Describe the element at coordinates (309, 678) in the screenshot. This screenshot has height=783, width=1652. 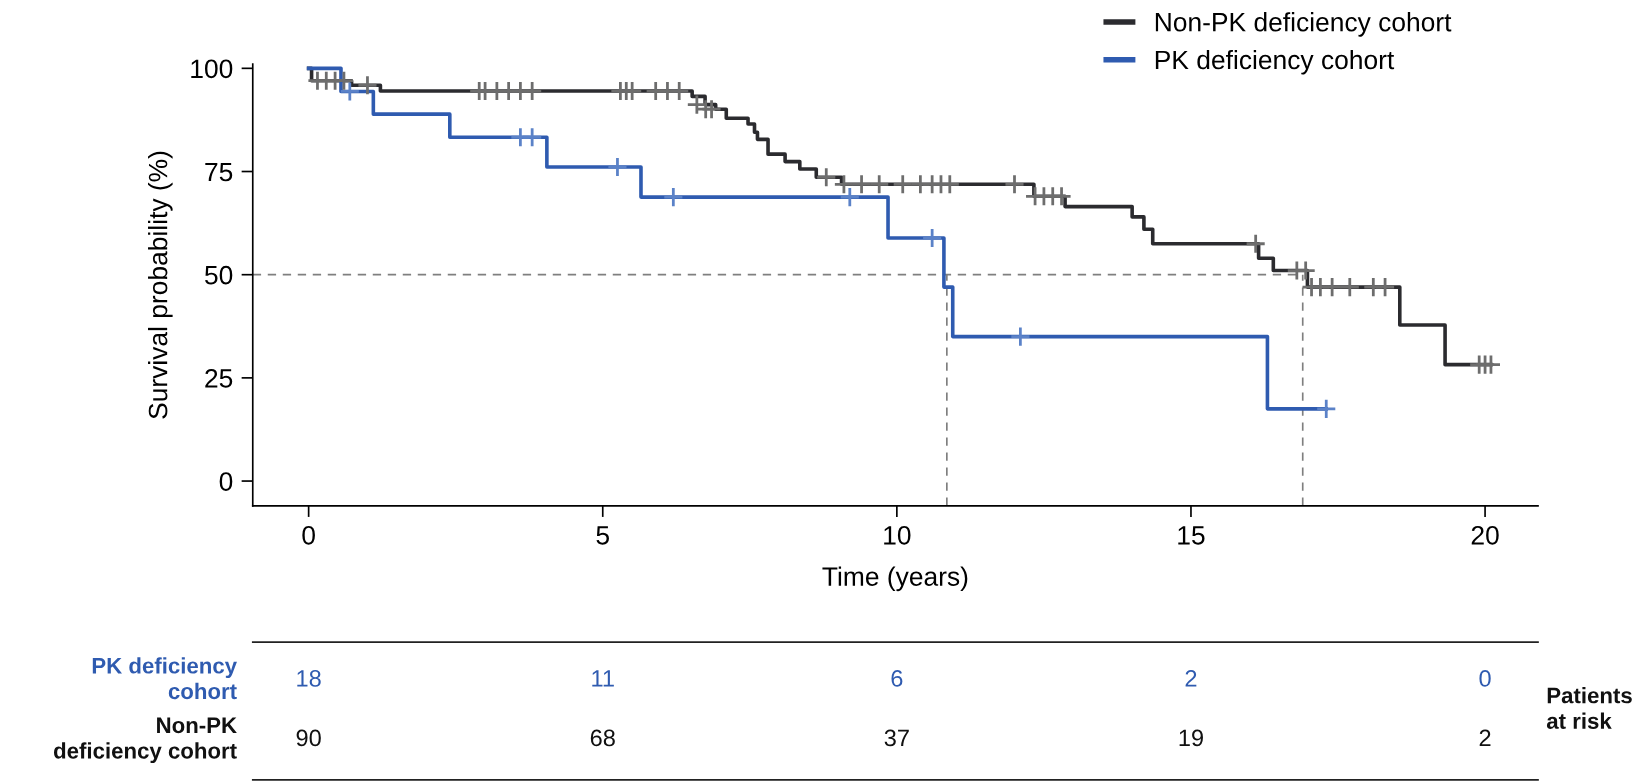
I see `text: 18` at that location.